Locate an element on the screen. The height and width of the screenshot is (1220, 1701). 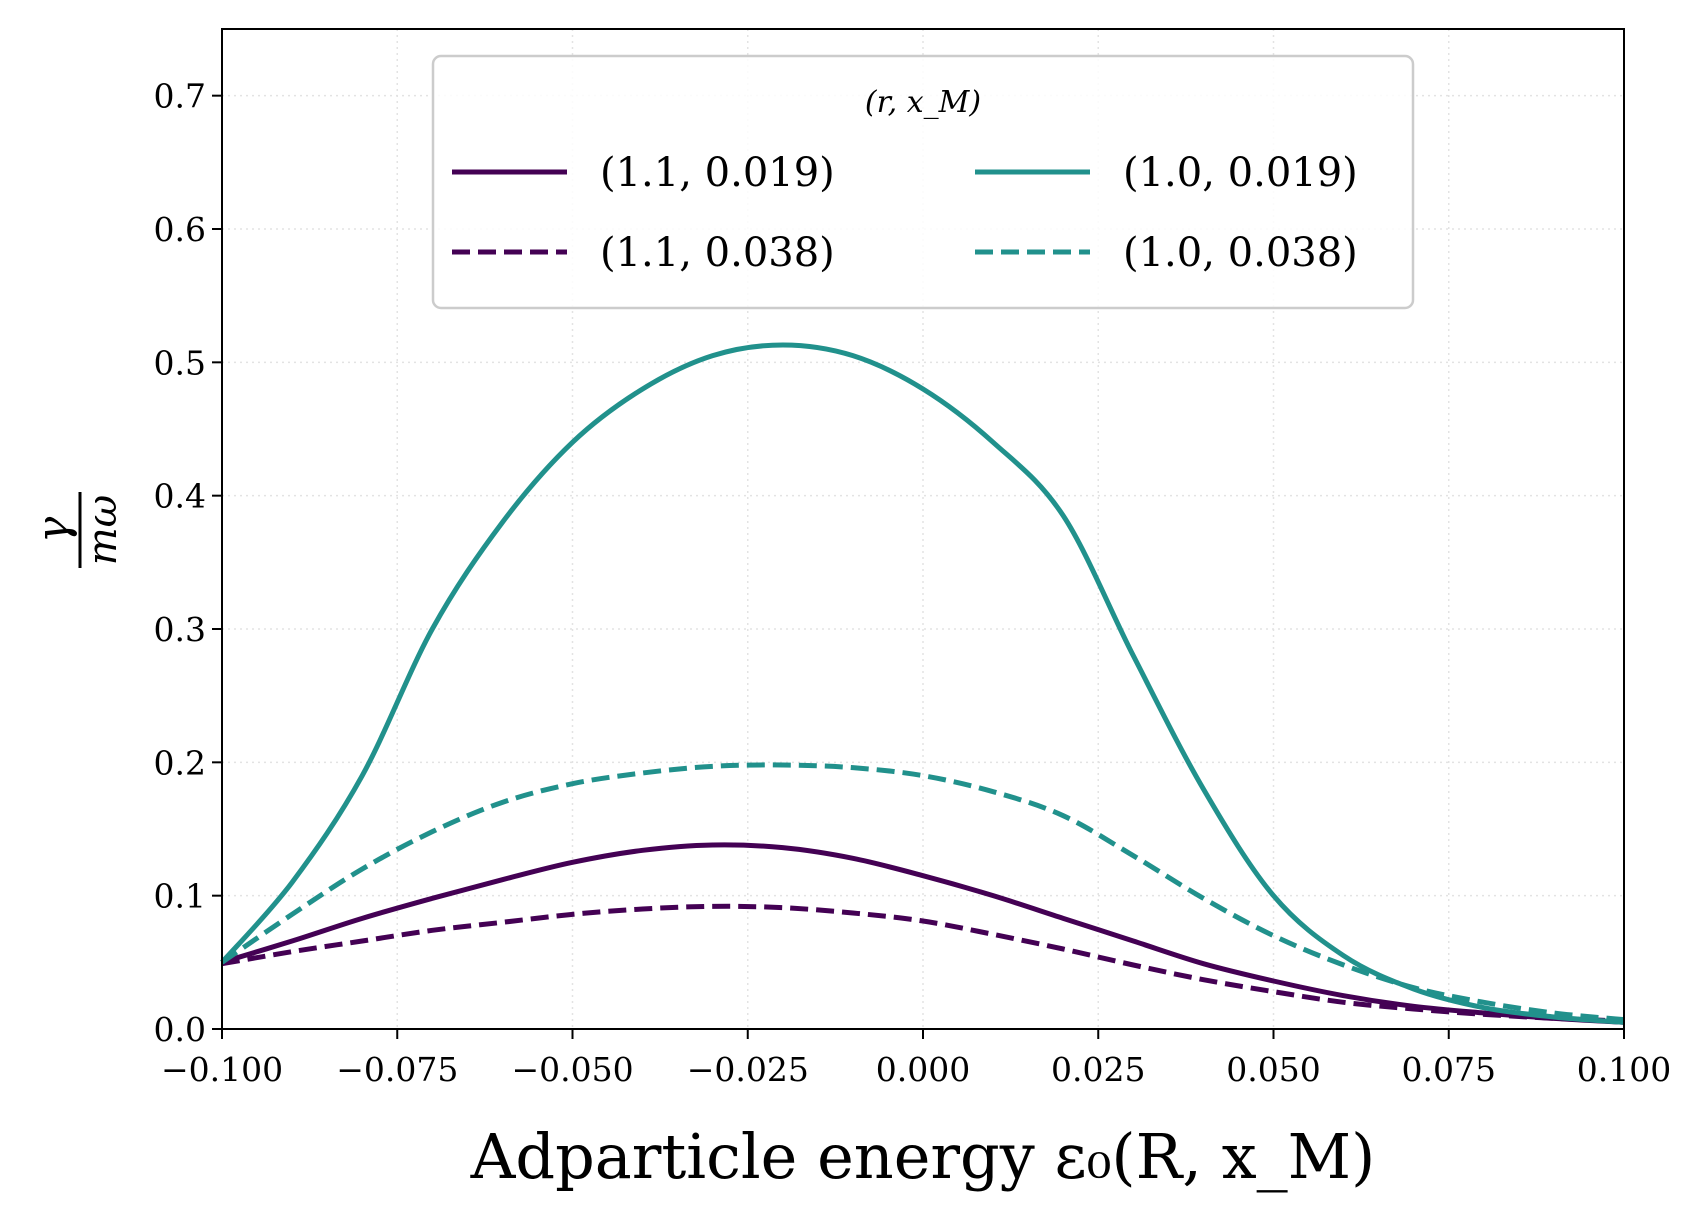
y-axis-label: γ mω is located at coordinates (77, 530).